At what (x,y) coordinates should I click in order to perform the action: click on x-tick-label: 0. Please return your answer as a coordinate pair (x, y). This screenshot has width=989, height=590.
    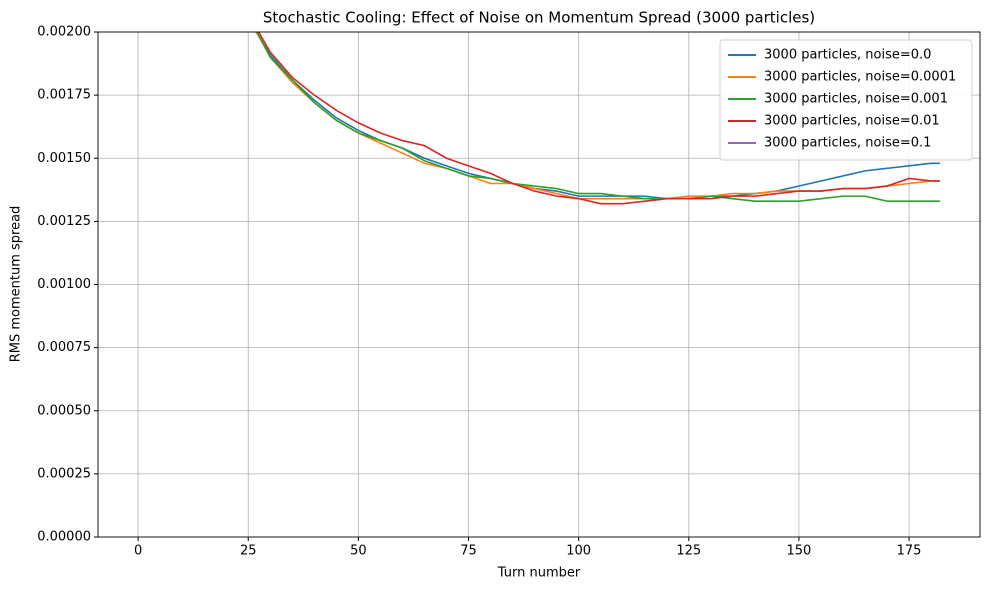
    Looking at the image, I should click on (138, 551).